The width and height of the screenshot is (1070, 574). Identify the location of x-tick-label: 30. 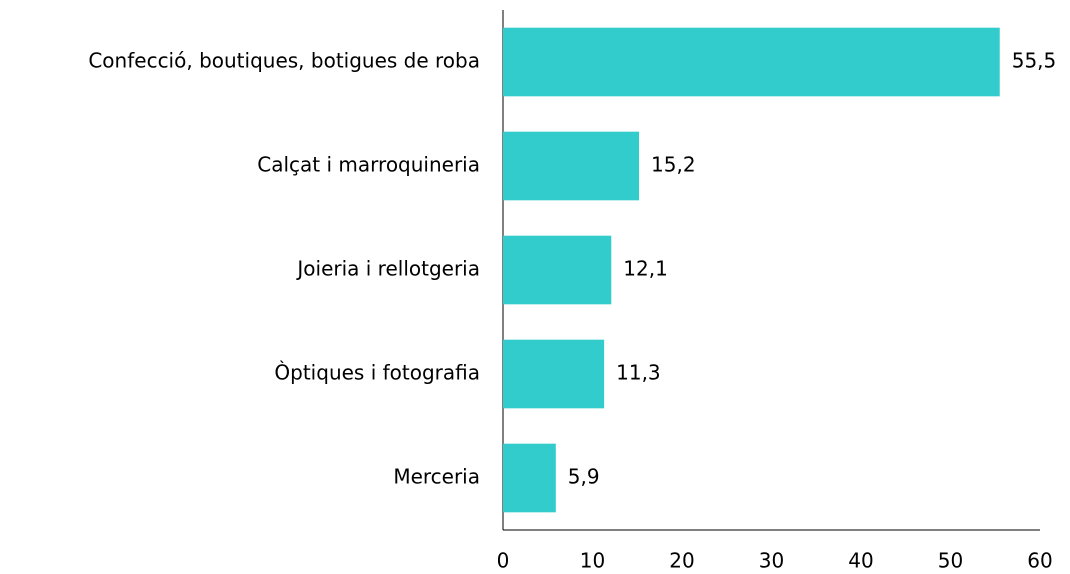
(771, 561).